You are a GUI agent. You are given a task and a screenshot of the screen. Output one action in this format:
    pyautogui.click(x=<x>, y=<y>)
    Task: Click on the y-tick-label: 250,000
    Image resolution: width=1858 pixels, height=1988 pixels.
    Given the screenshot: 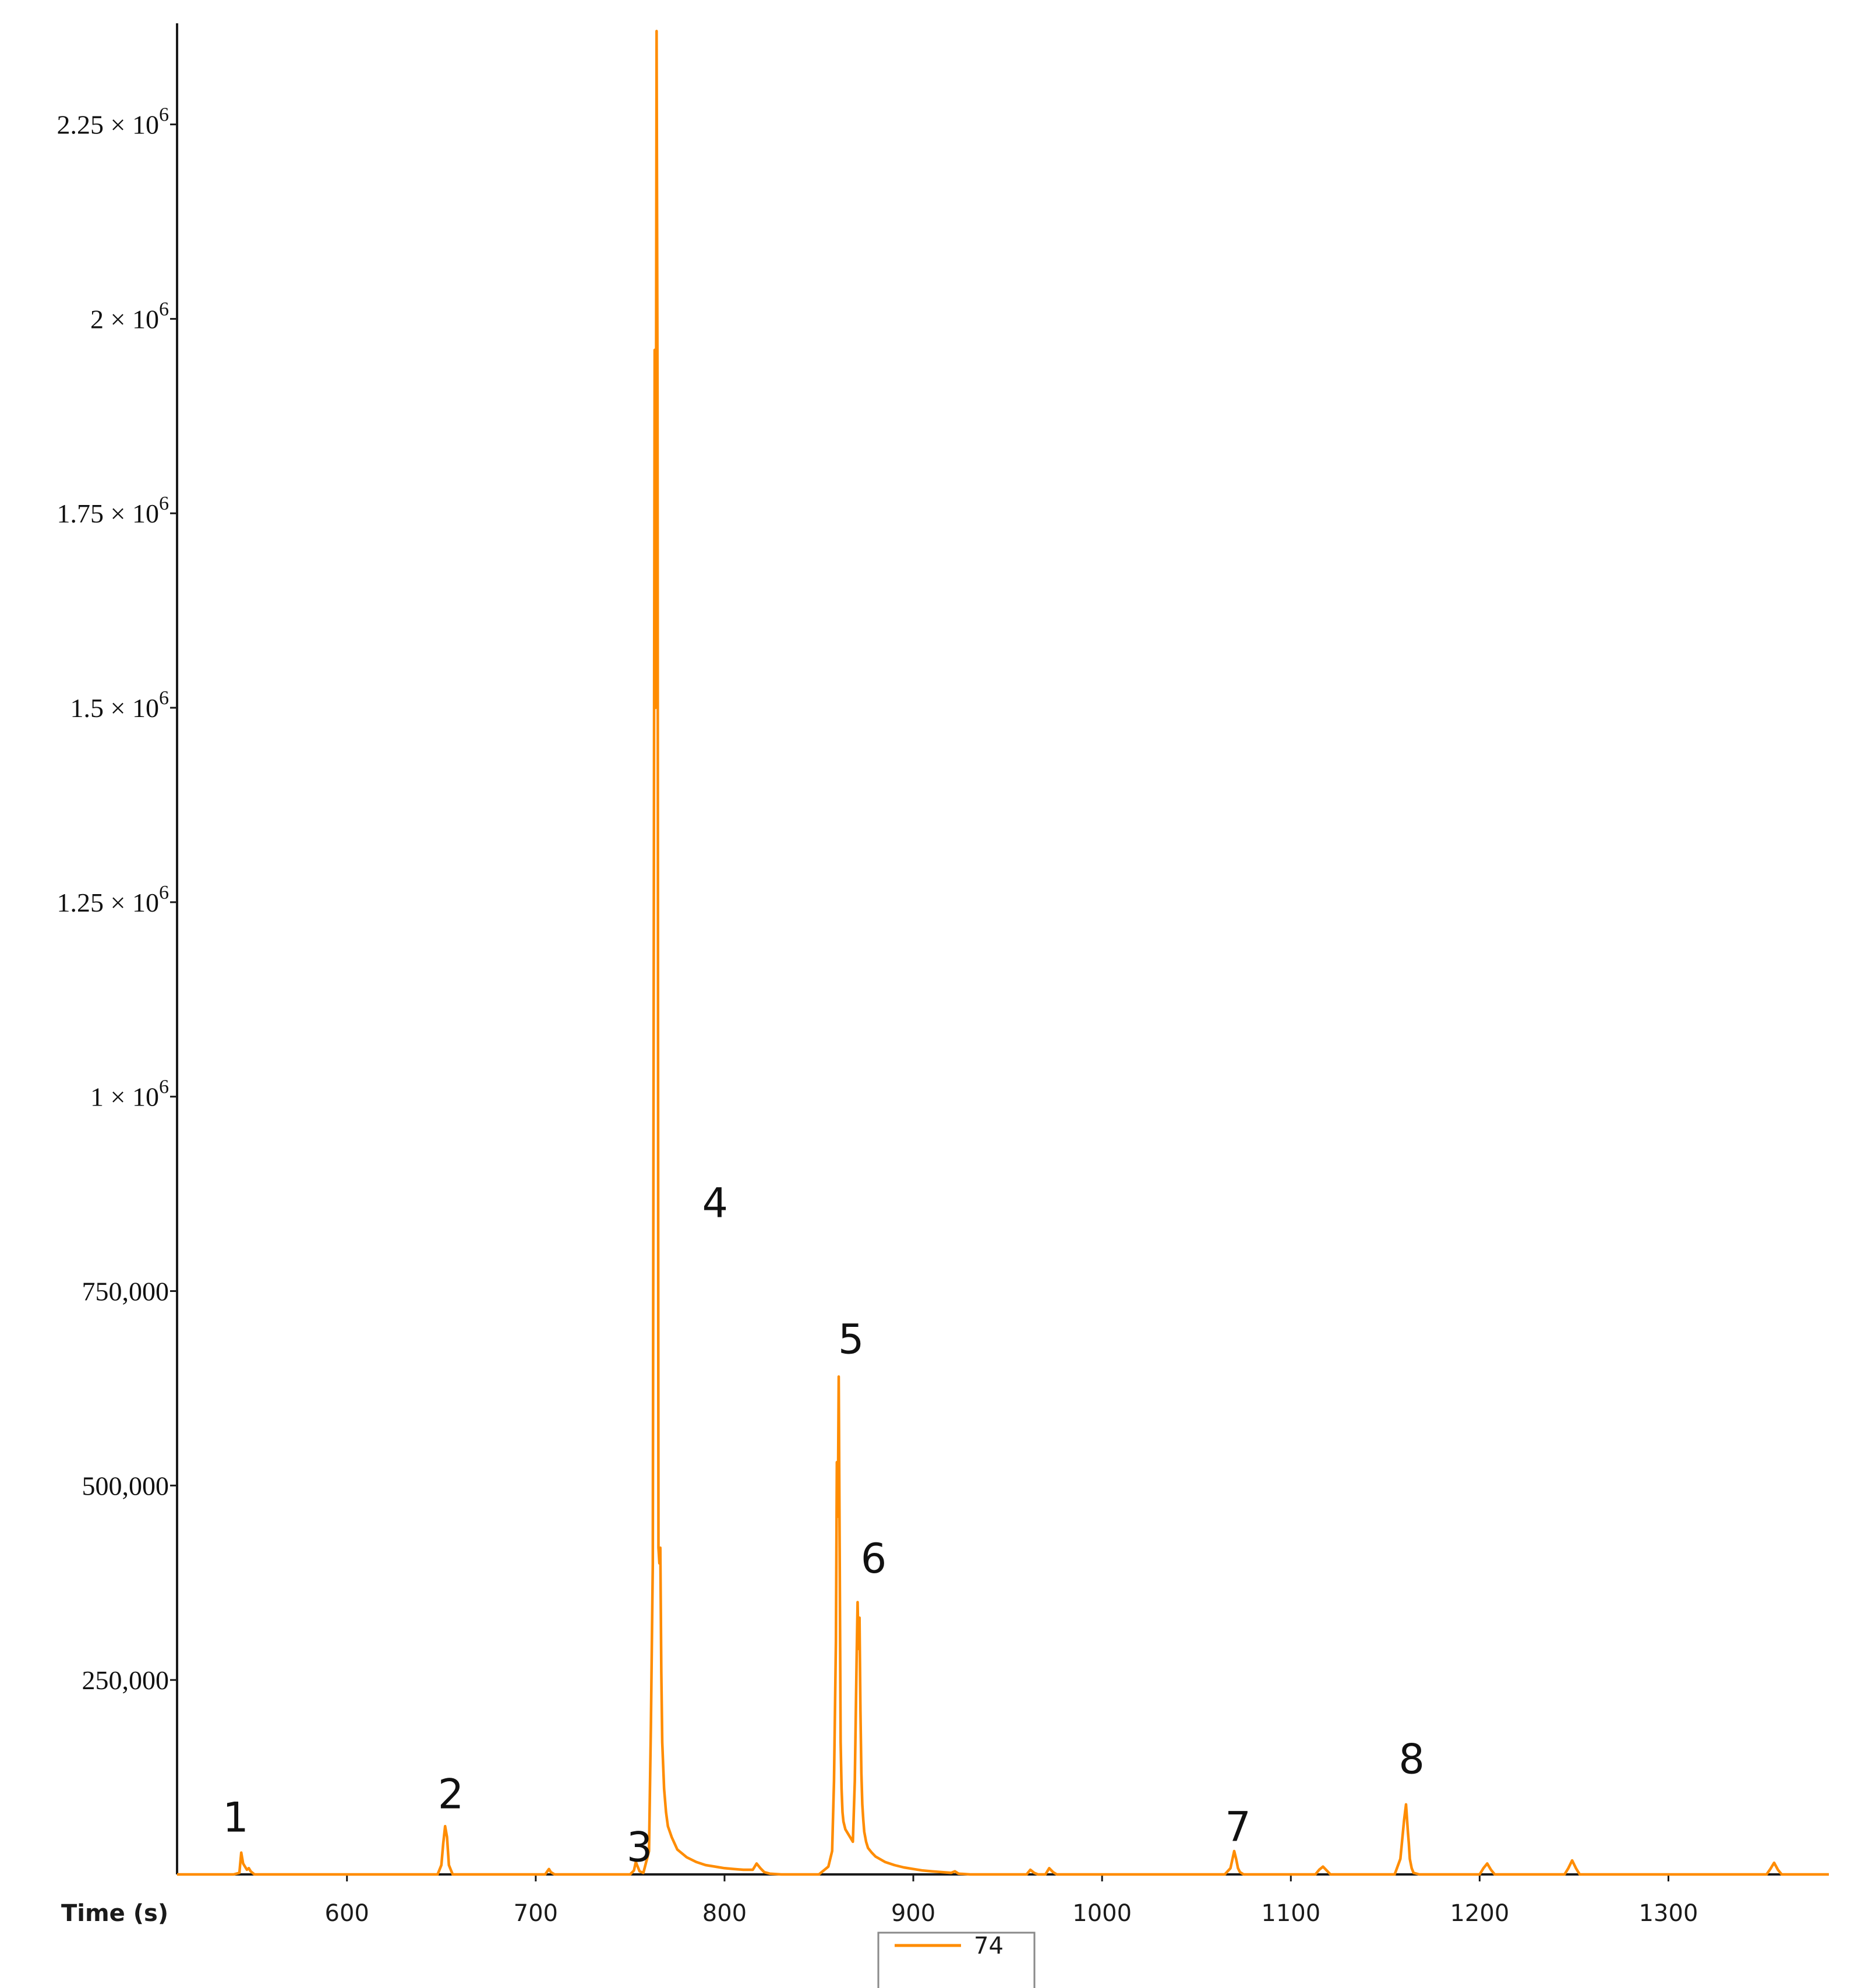 What is the action you would take?
    pyautogui.click(x=125, y=1680)
    